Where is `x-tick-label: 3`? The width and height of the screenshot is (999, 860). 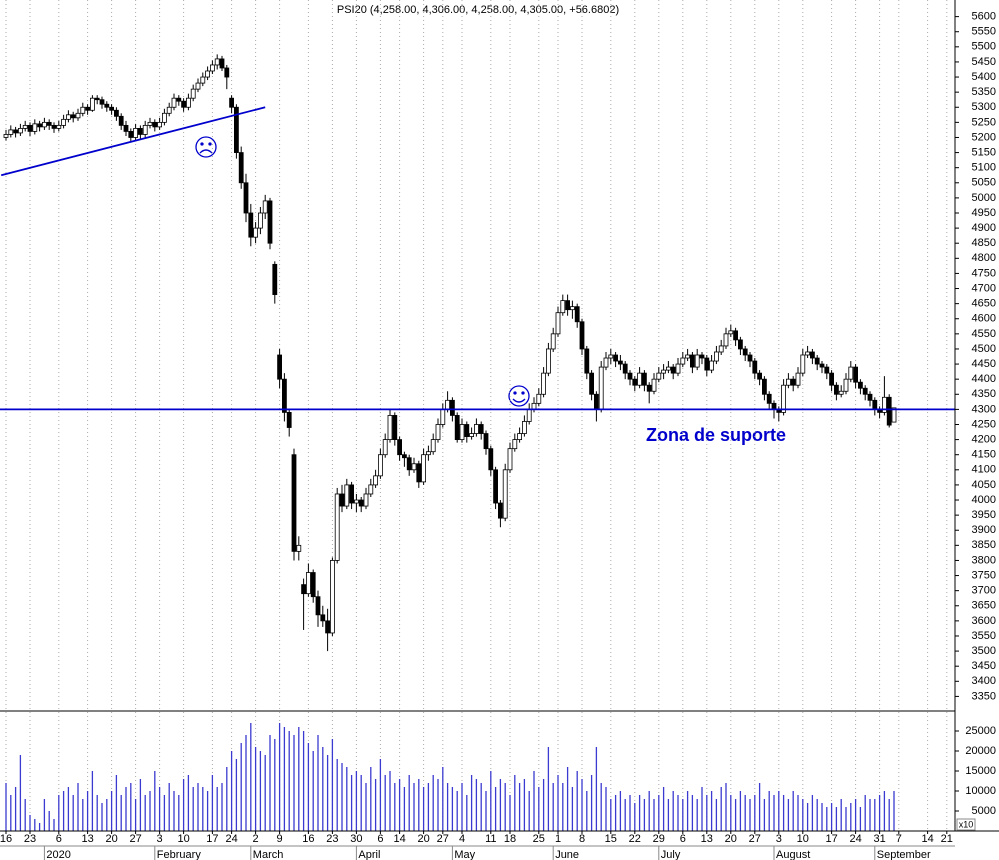 x-tick-label: 3 is located at coordinates (160, 839).